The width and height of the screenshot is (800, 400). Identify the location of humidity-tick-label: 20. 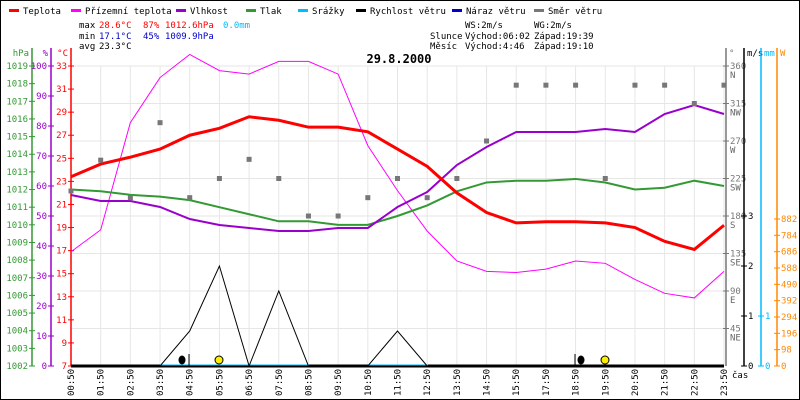
(41, 307).